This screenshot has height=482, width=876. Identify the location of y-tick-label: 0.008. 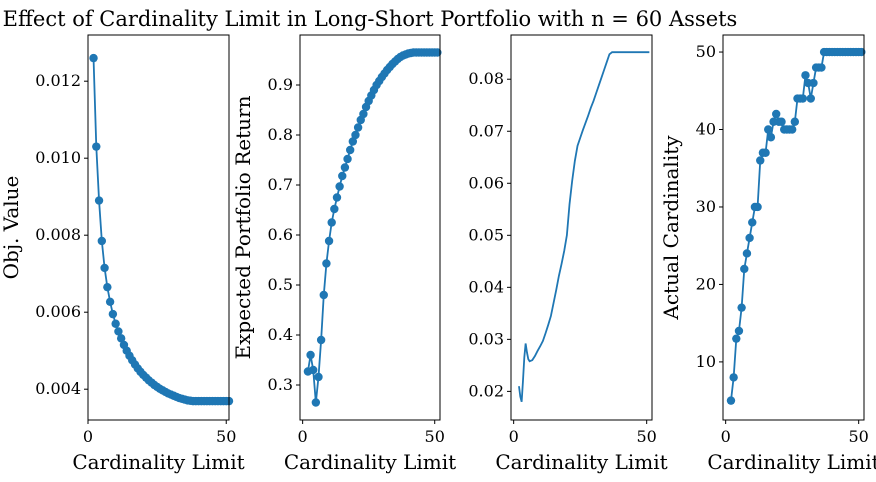
(58, 234).